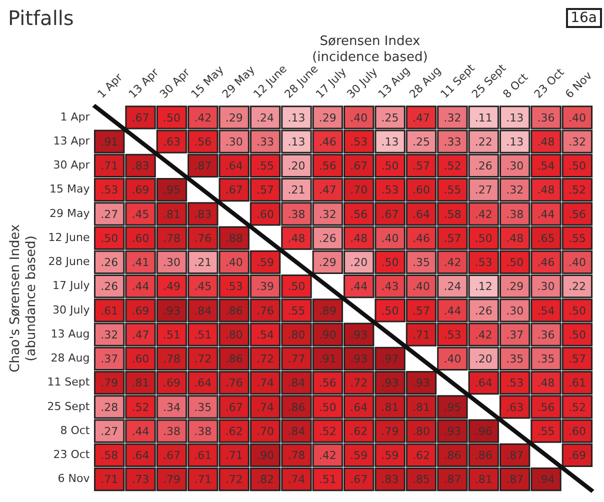 Image resolution: width=604 pixels, height=502 pixels. Describe the element at coordinates (421, 383) in the screenshot. I see `data-label: .93` at that location.